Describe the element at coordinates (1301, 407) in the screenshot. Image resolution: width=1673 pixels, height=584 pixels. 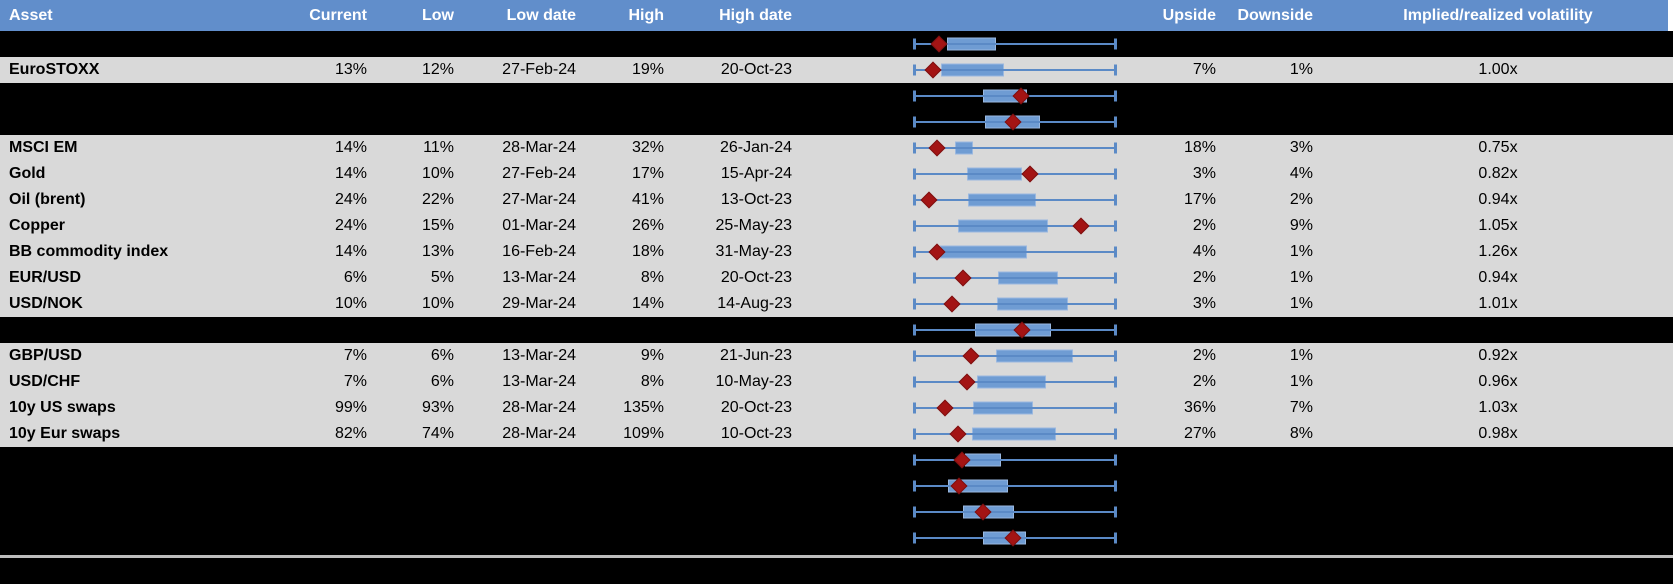
I see `cell-downside: 7%` at that location.